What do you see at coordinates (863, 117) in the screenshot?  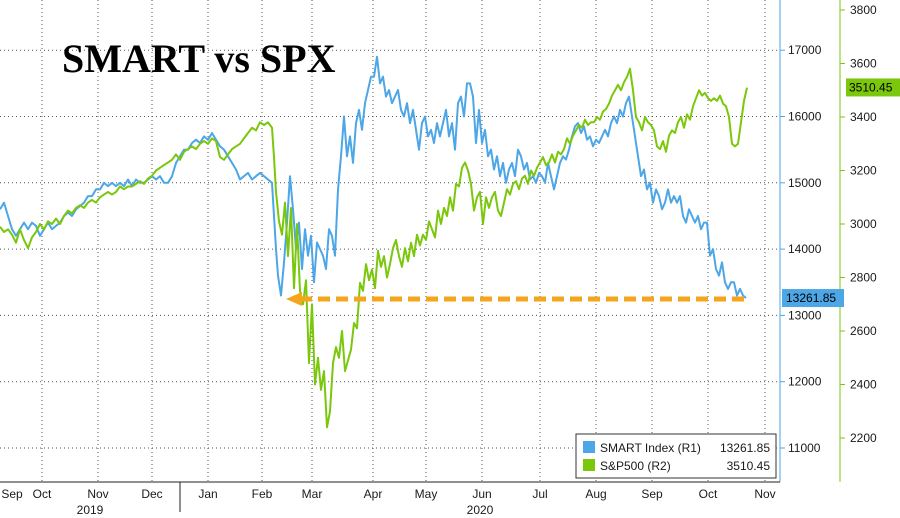 I see `r2-tick-label: 3400` at bounding box center [863, 117].